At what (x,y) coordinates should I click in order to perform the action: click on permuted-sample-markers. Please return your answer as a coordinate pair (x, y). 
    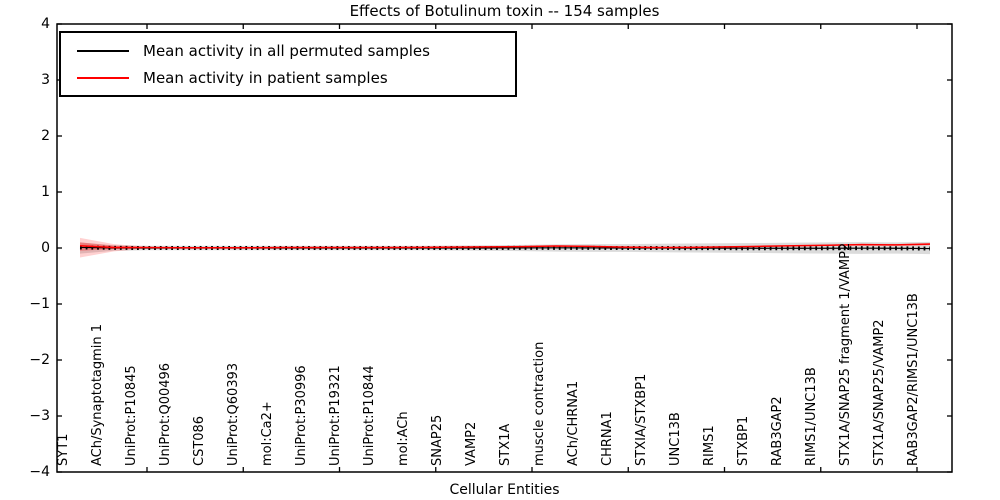
    Looking at the image, I should click on (505, 248).